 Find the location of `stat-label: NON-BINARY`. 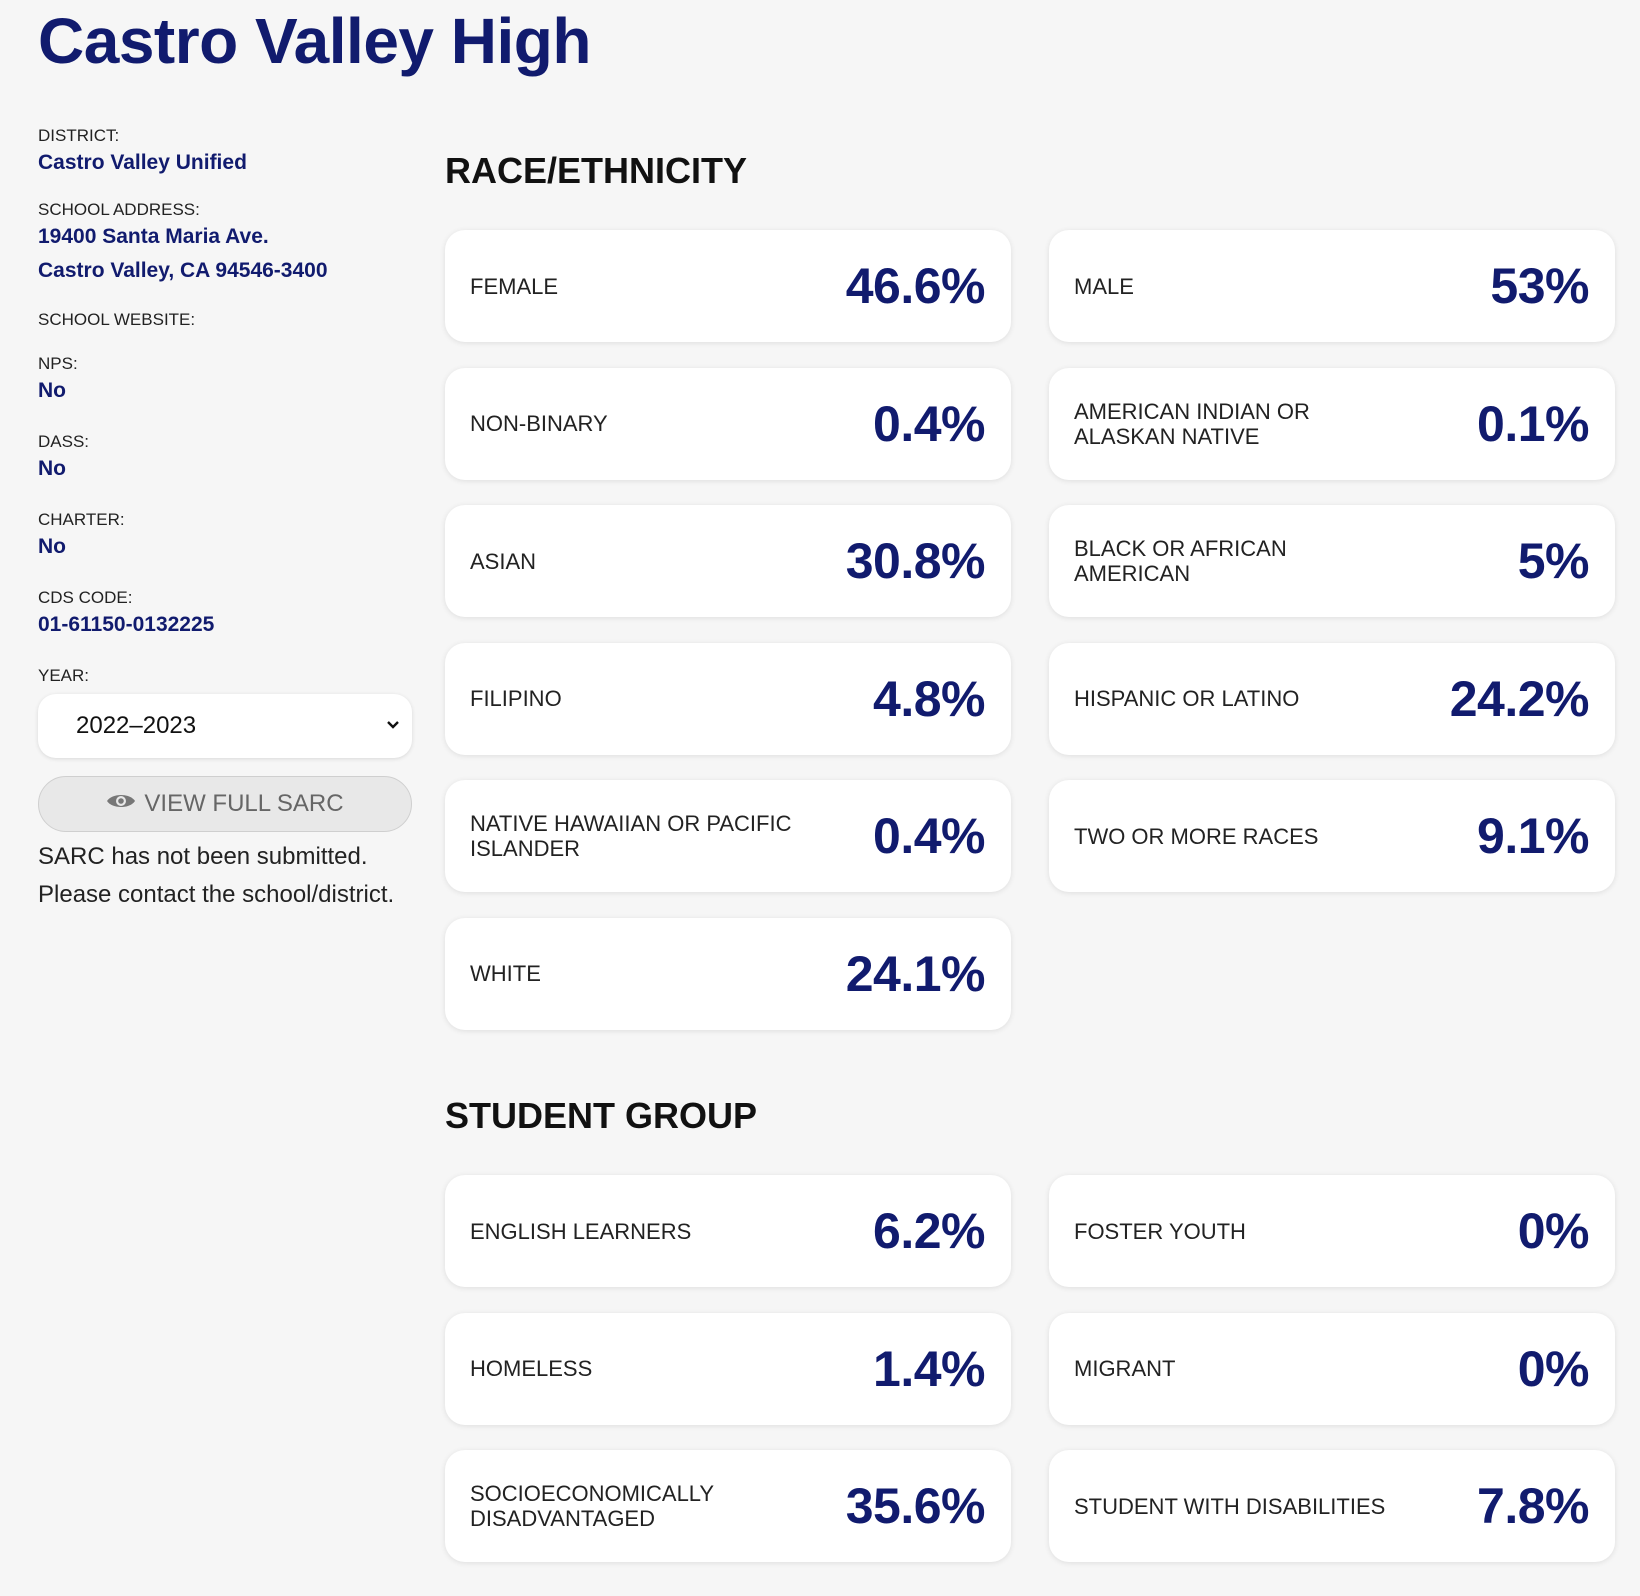

stat-label: NON-BINARY is located at coordinates (539, 423).